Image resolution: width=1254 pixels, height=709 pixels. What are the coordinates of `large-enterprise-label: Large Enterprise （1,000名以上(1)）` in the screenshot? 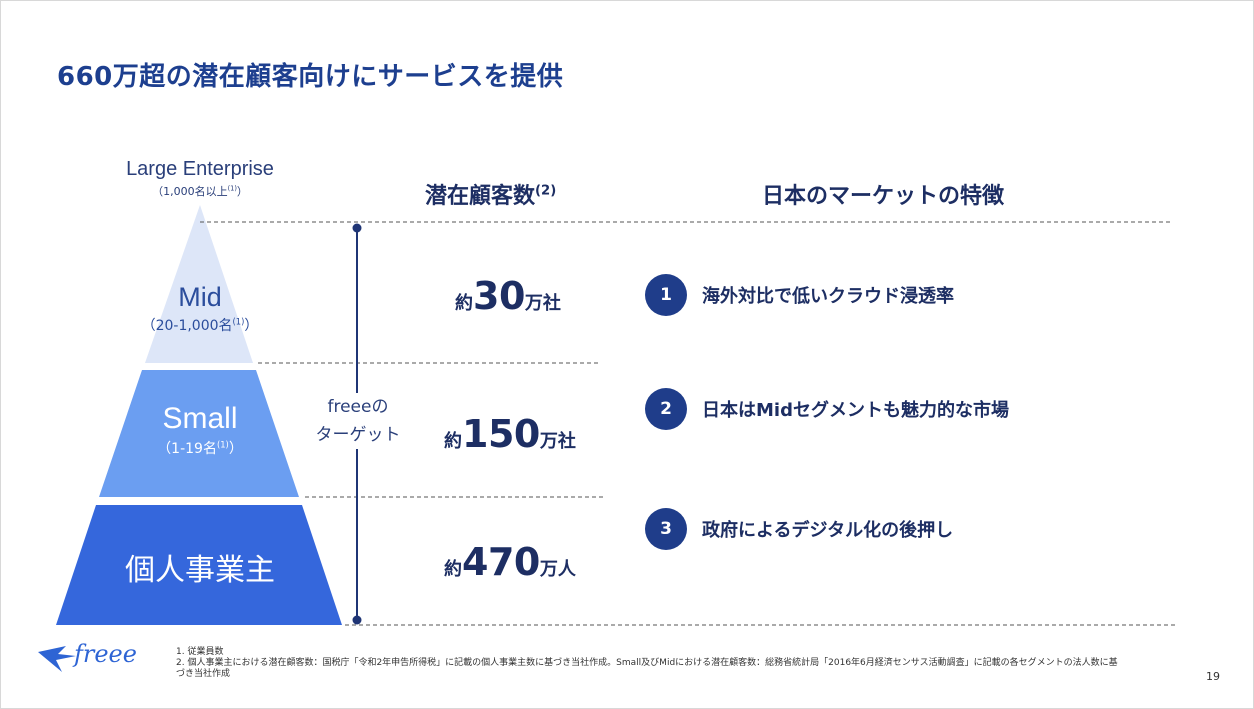 It's located at (200, 178).